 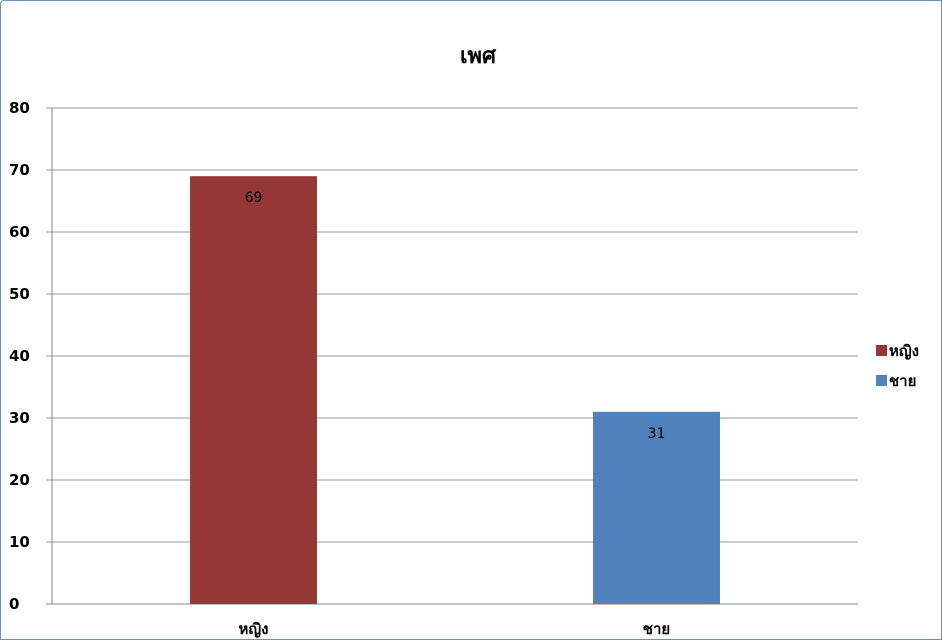 What do you see at coordinates (19, 108) in the screenshot?
I see `y-tick-label: 80` at bounding box center [19, 108].